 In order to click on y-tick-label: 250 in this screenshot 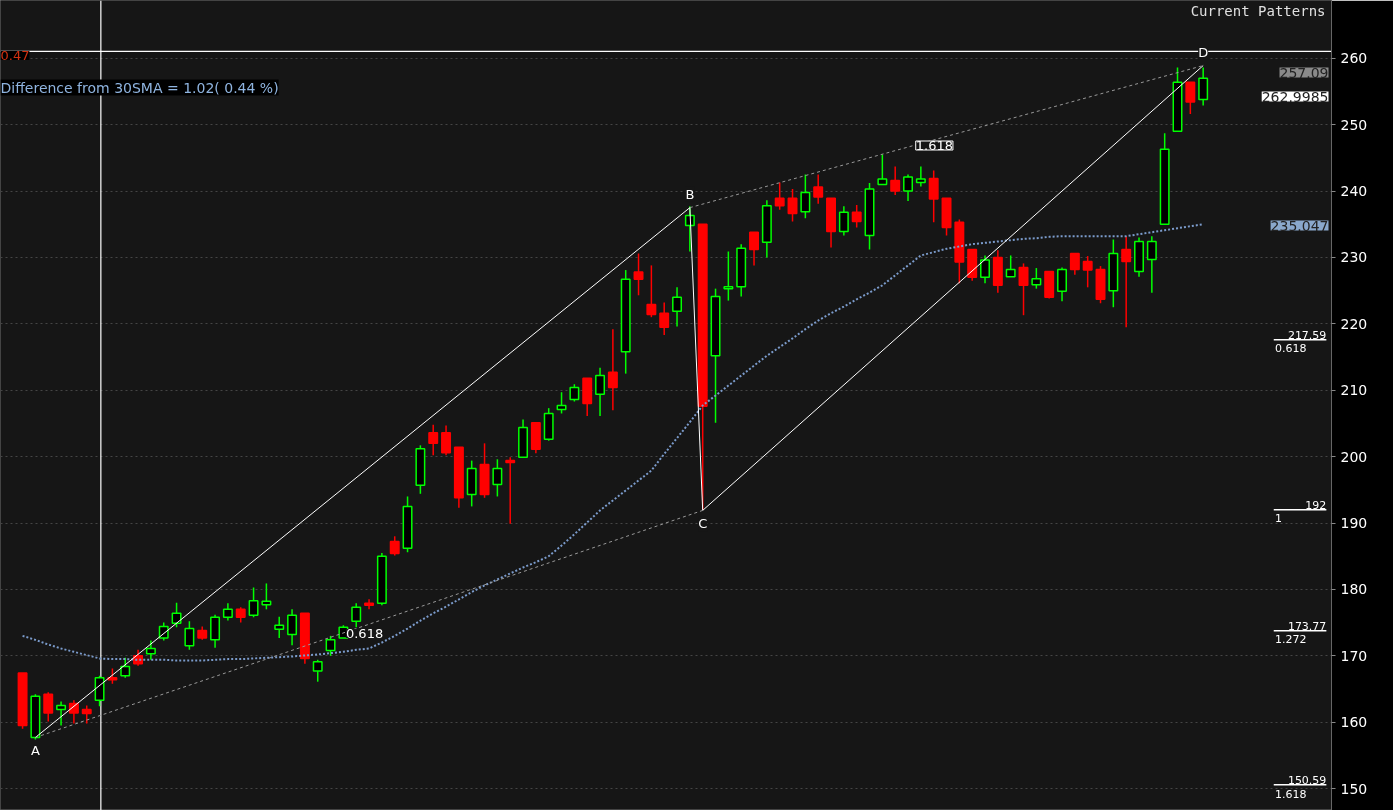, I will do `click(1354, 124)`.